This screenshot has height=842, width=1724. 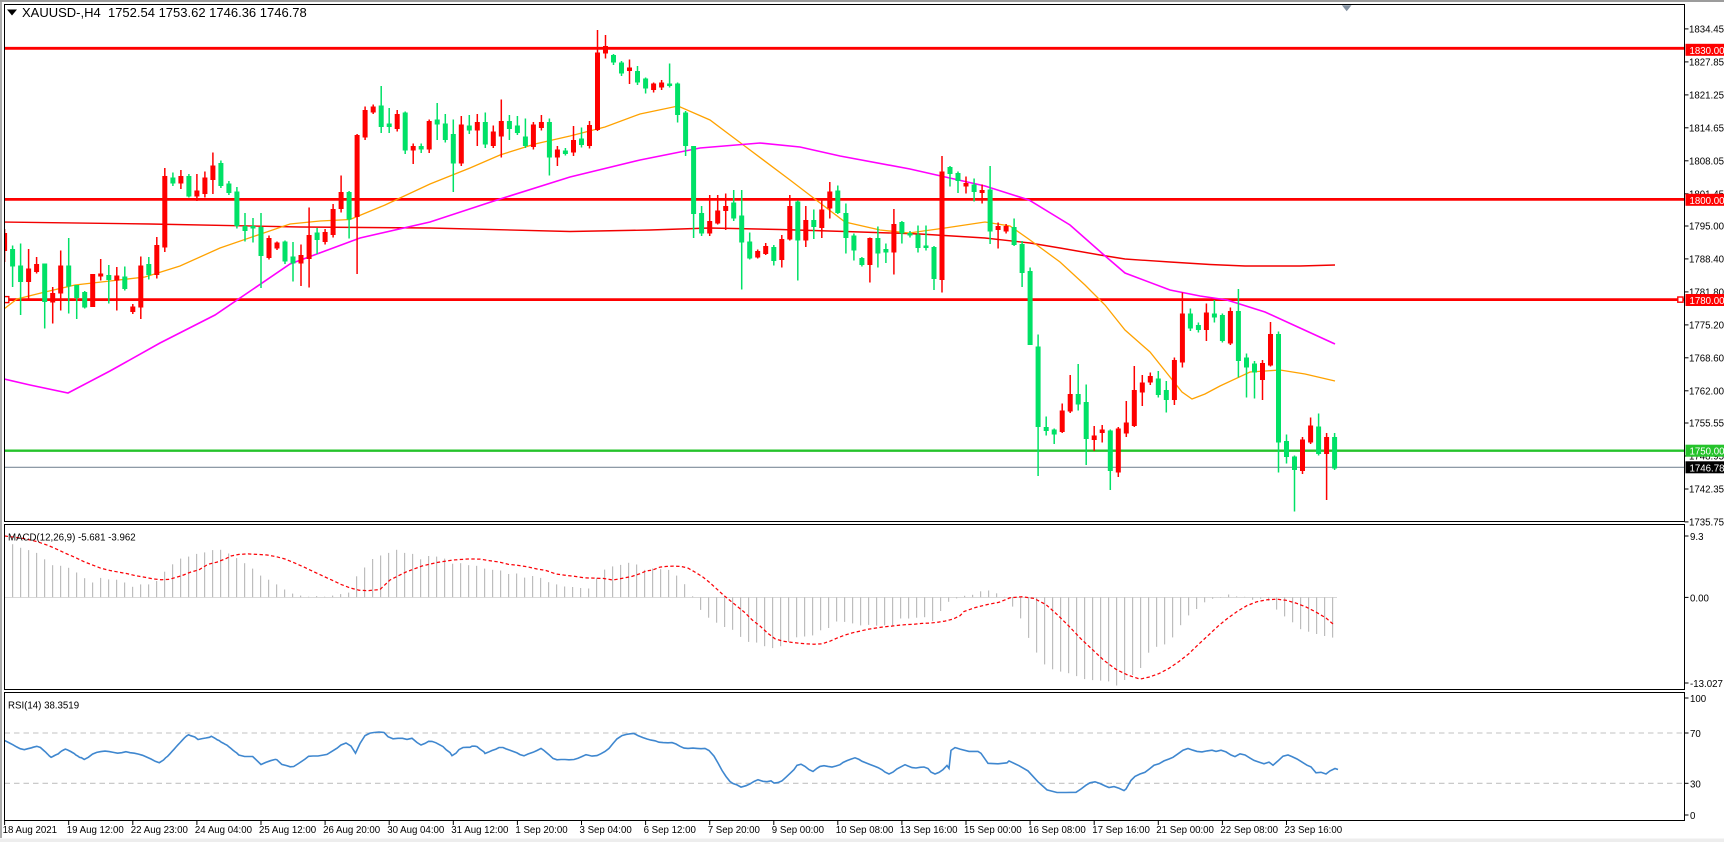 What do you see at coordinates (1707, 452) in the screenshot?
I see `svg-text: 1750.00` at bounding box center [1707, 452].